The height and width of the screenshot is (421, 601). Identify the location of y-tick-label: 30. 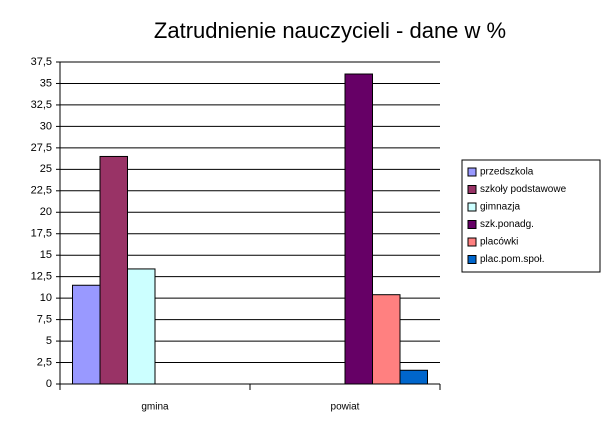
(46, 126).